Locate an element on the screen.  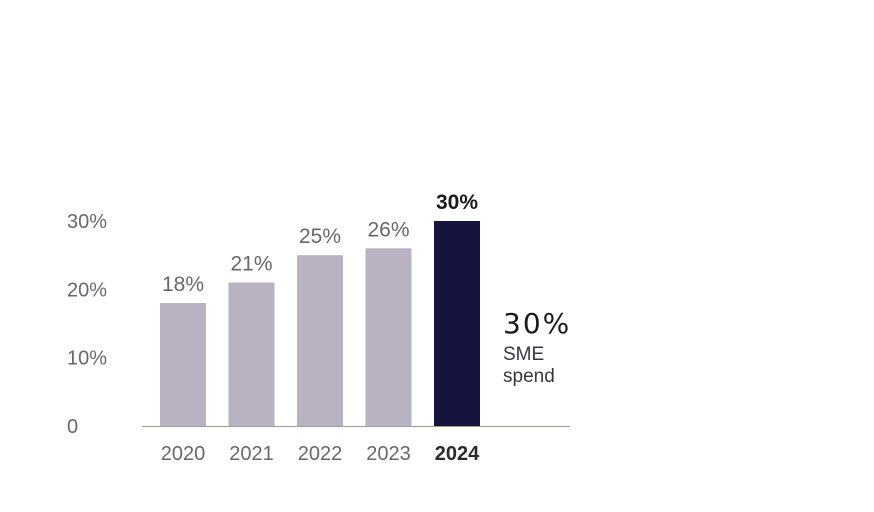
y-tick-label: 30% is located at coordinates (87, 222).